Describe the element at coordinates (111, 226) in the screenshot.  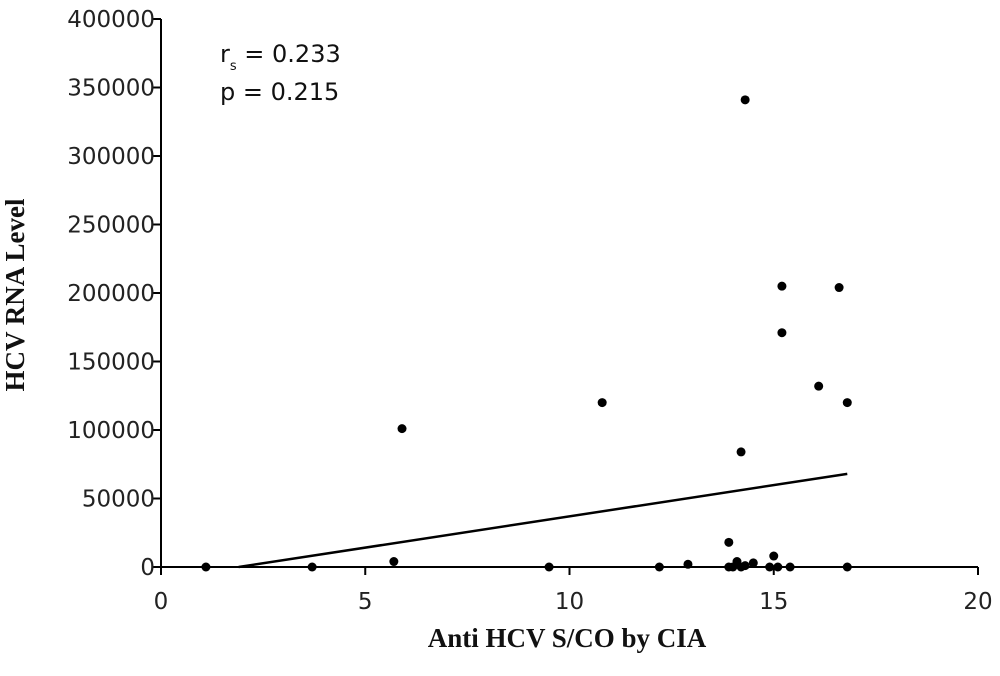
I see `y-tick-label: 250000` at that location.